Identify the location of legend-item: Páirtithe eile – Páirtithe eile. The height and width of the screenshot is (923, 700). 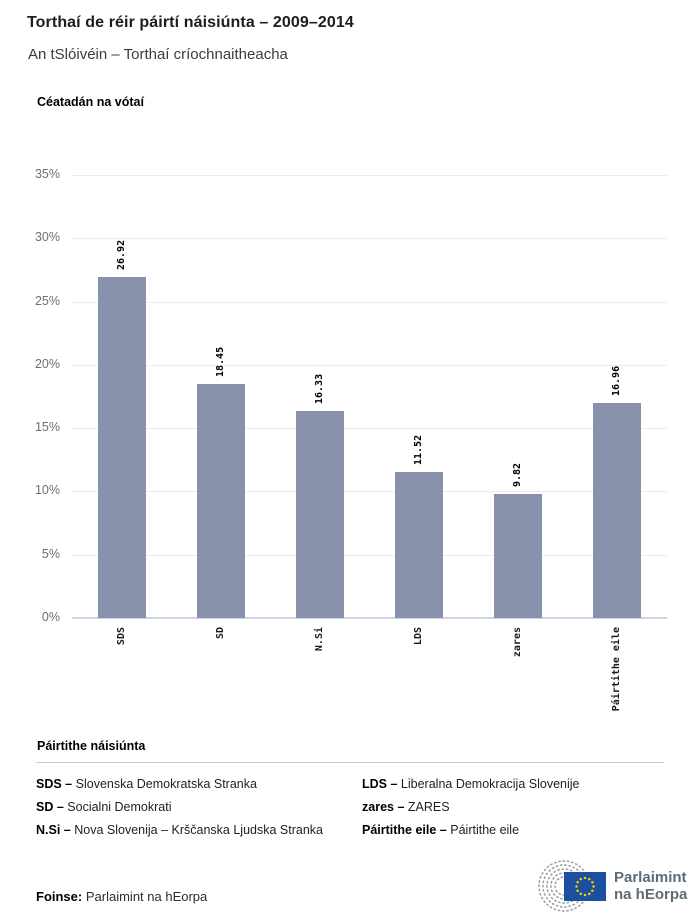
(513, 834).